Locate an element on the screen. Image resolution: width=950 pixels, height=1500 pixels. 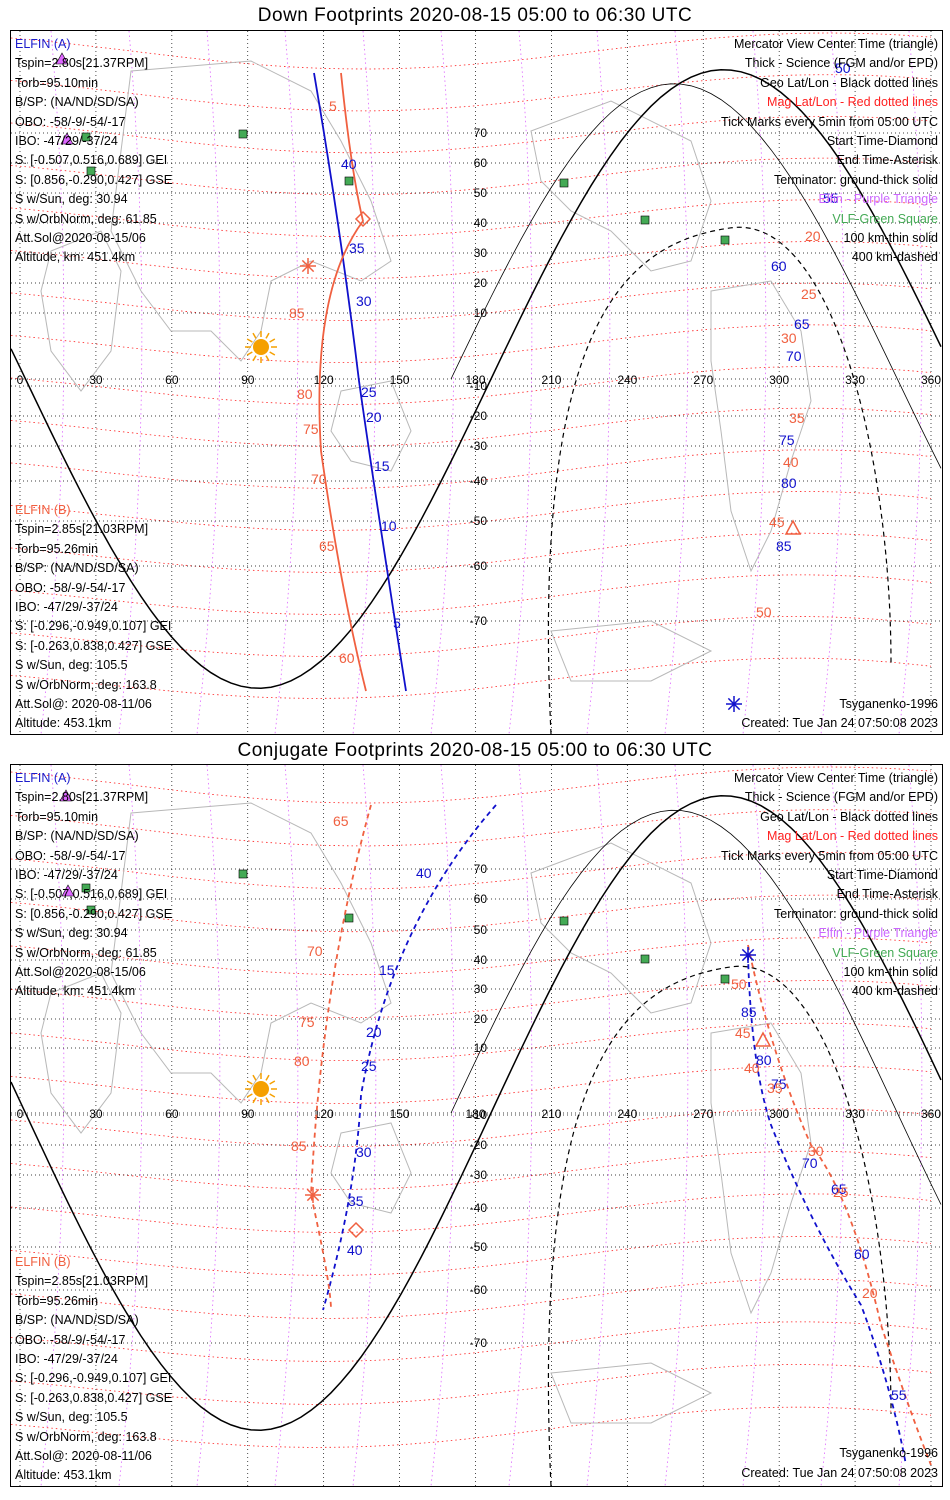
elfin-b-bsp: B/SP: (NA/ND/SD/SA) is located at coordinates (77, 568).